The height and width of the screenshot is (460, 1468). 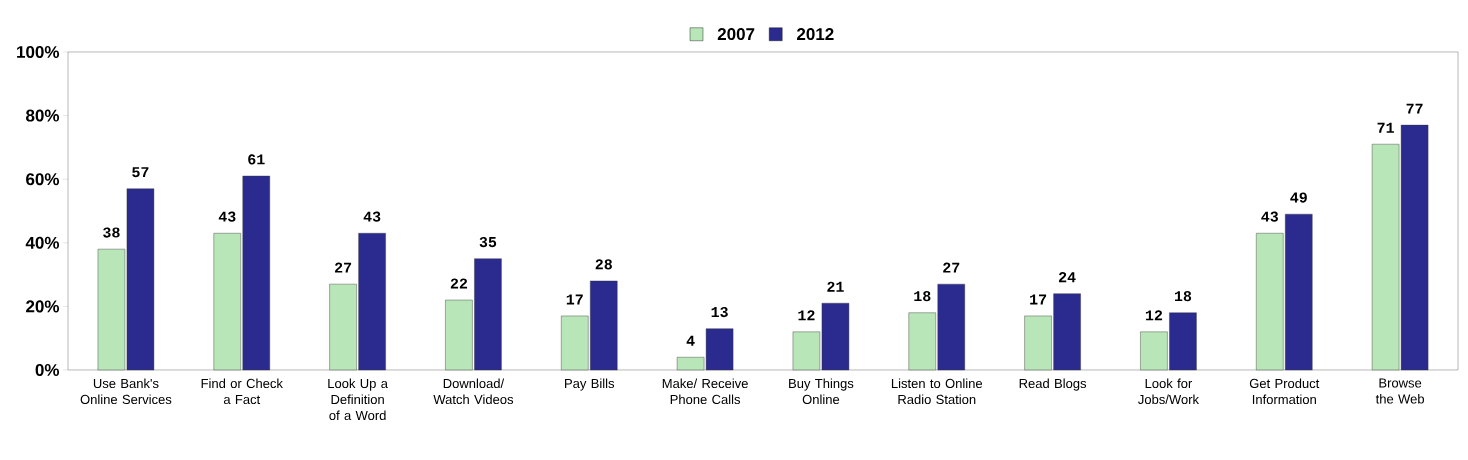 I want to click on legend-label: 2007, so click(x=736, y=34).